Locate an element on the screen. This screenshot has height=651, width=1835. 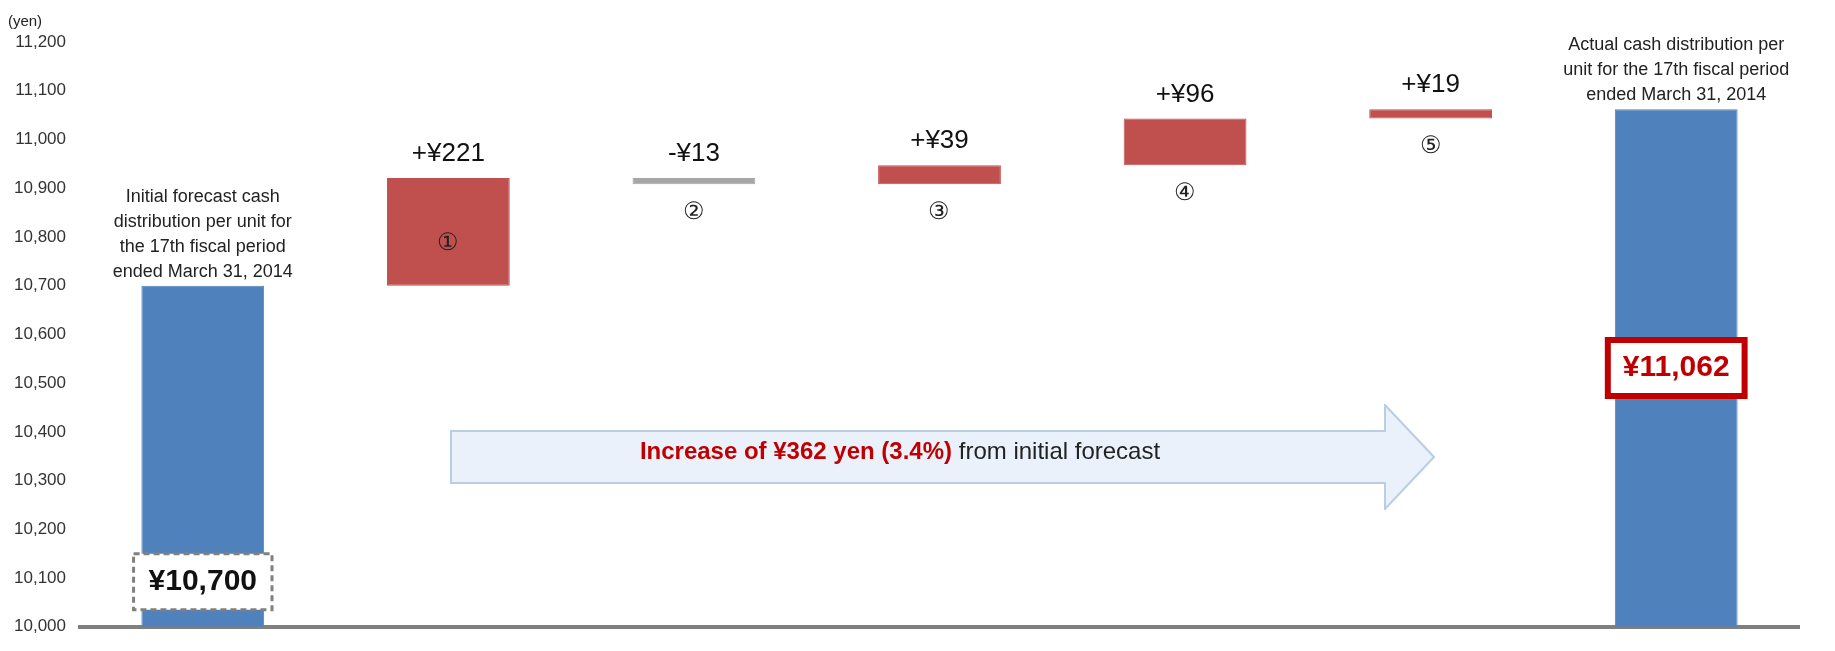
y-tick-label: 10,100 is located at coordinates (40, 577).